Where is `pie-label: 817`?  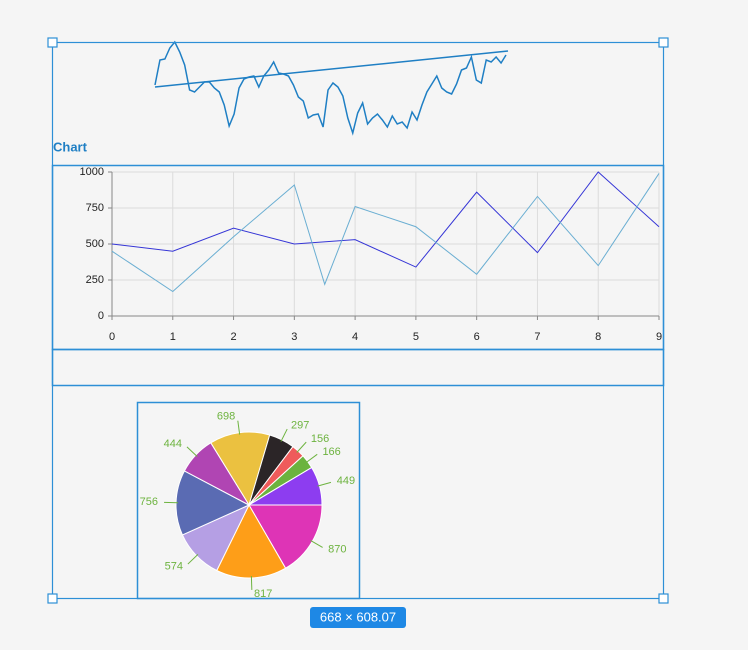
pie-label: 817 is located at coordinates (263, 594).